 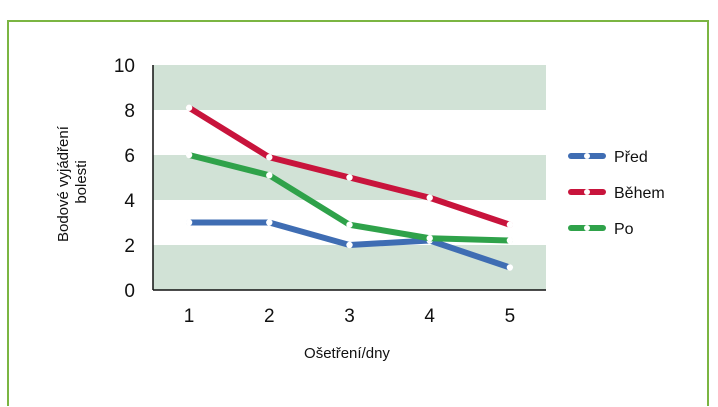 I want to click on x-tick-label: 5, so click(x=510, y=316).